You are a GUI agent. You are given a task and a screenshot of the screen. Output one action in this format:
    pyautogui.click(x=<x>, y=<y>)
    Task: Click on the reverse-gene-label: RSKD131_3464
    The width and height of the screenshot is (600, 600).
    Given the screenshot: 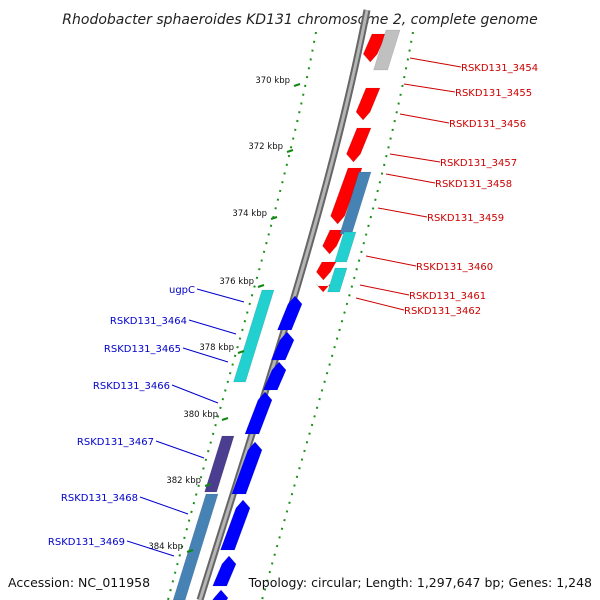 What is the action you would take?
    pyautogui.click(x=148, y=321)
    